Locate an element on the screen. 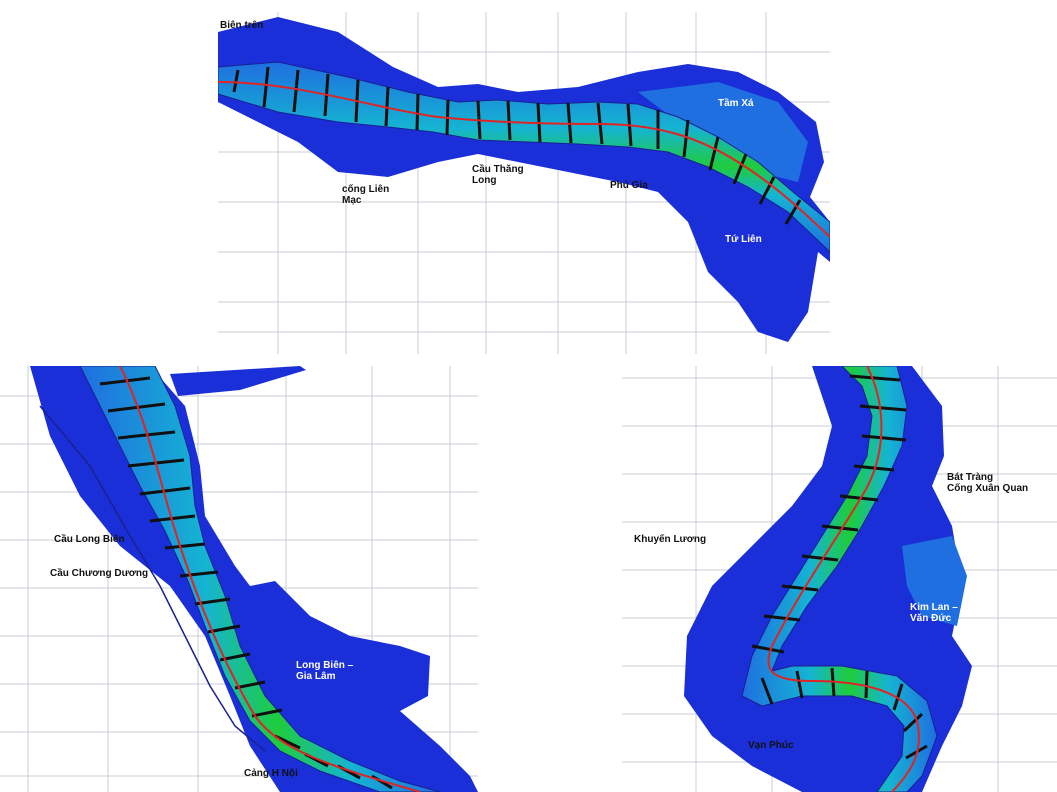 This screenshot has width=1057, height=792. velocity-arrows is located at coordinates (839, 567).